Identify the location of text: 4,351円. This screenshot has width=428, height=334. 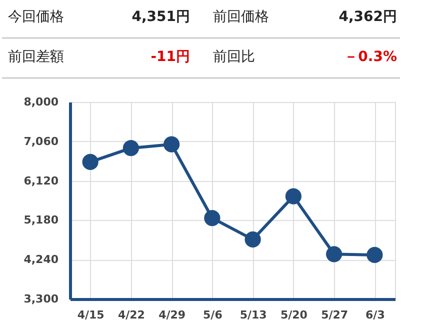
(161, 17).